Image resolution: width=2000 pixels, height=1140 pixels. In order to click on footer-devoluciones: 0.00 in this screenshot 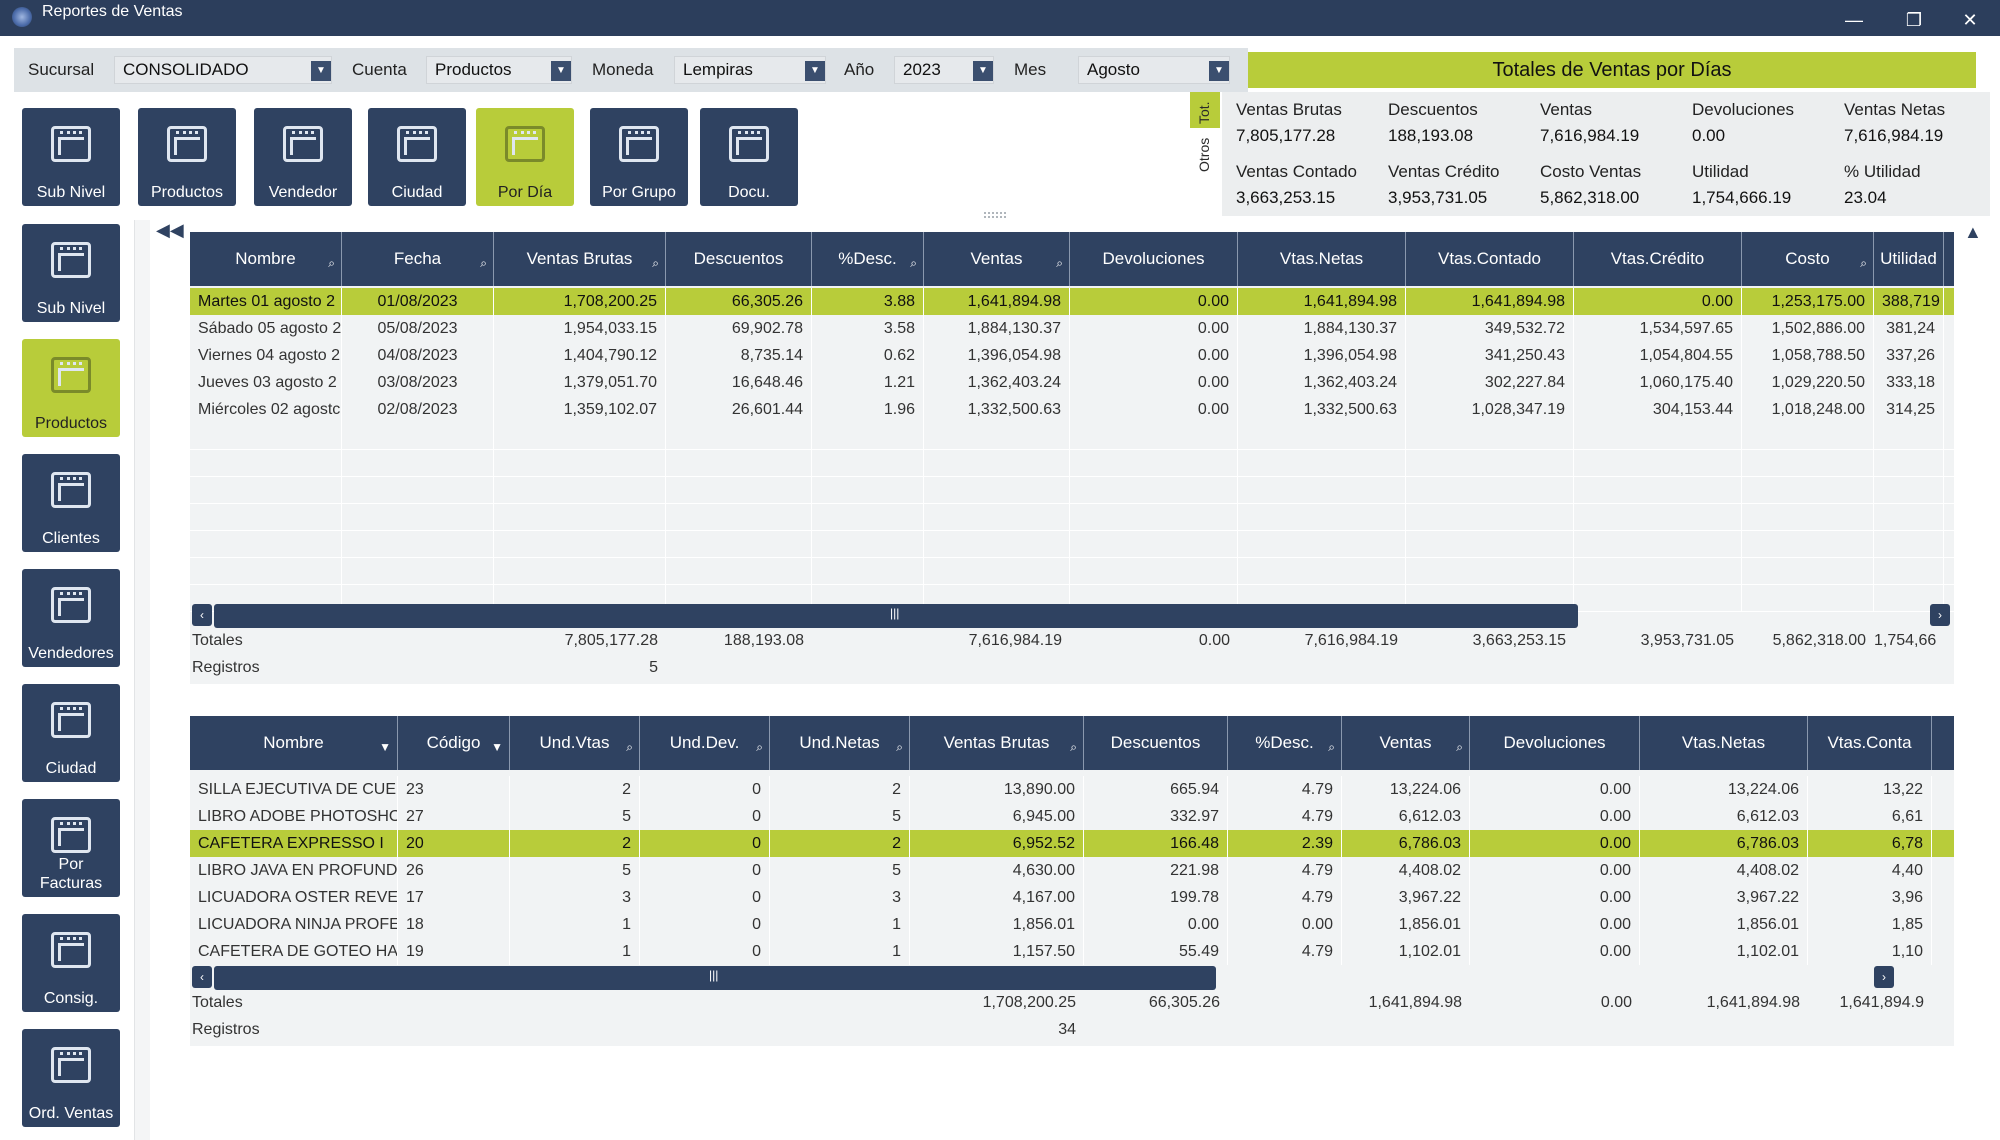, I will do `click(1616, 1002)`.